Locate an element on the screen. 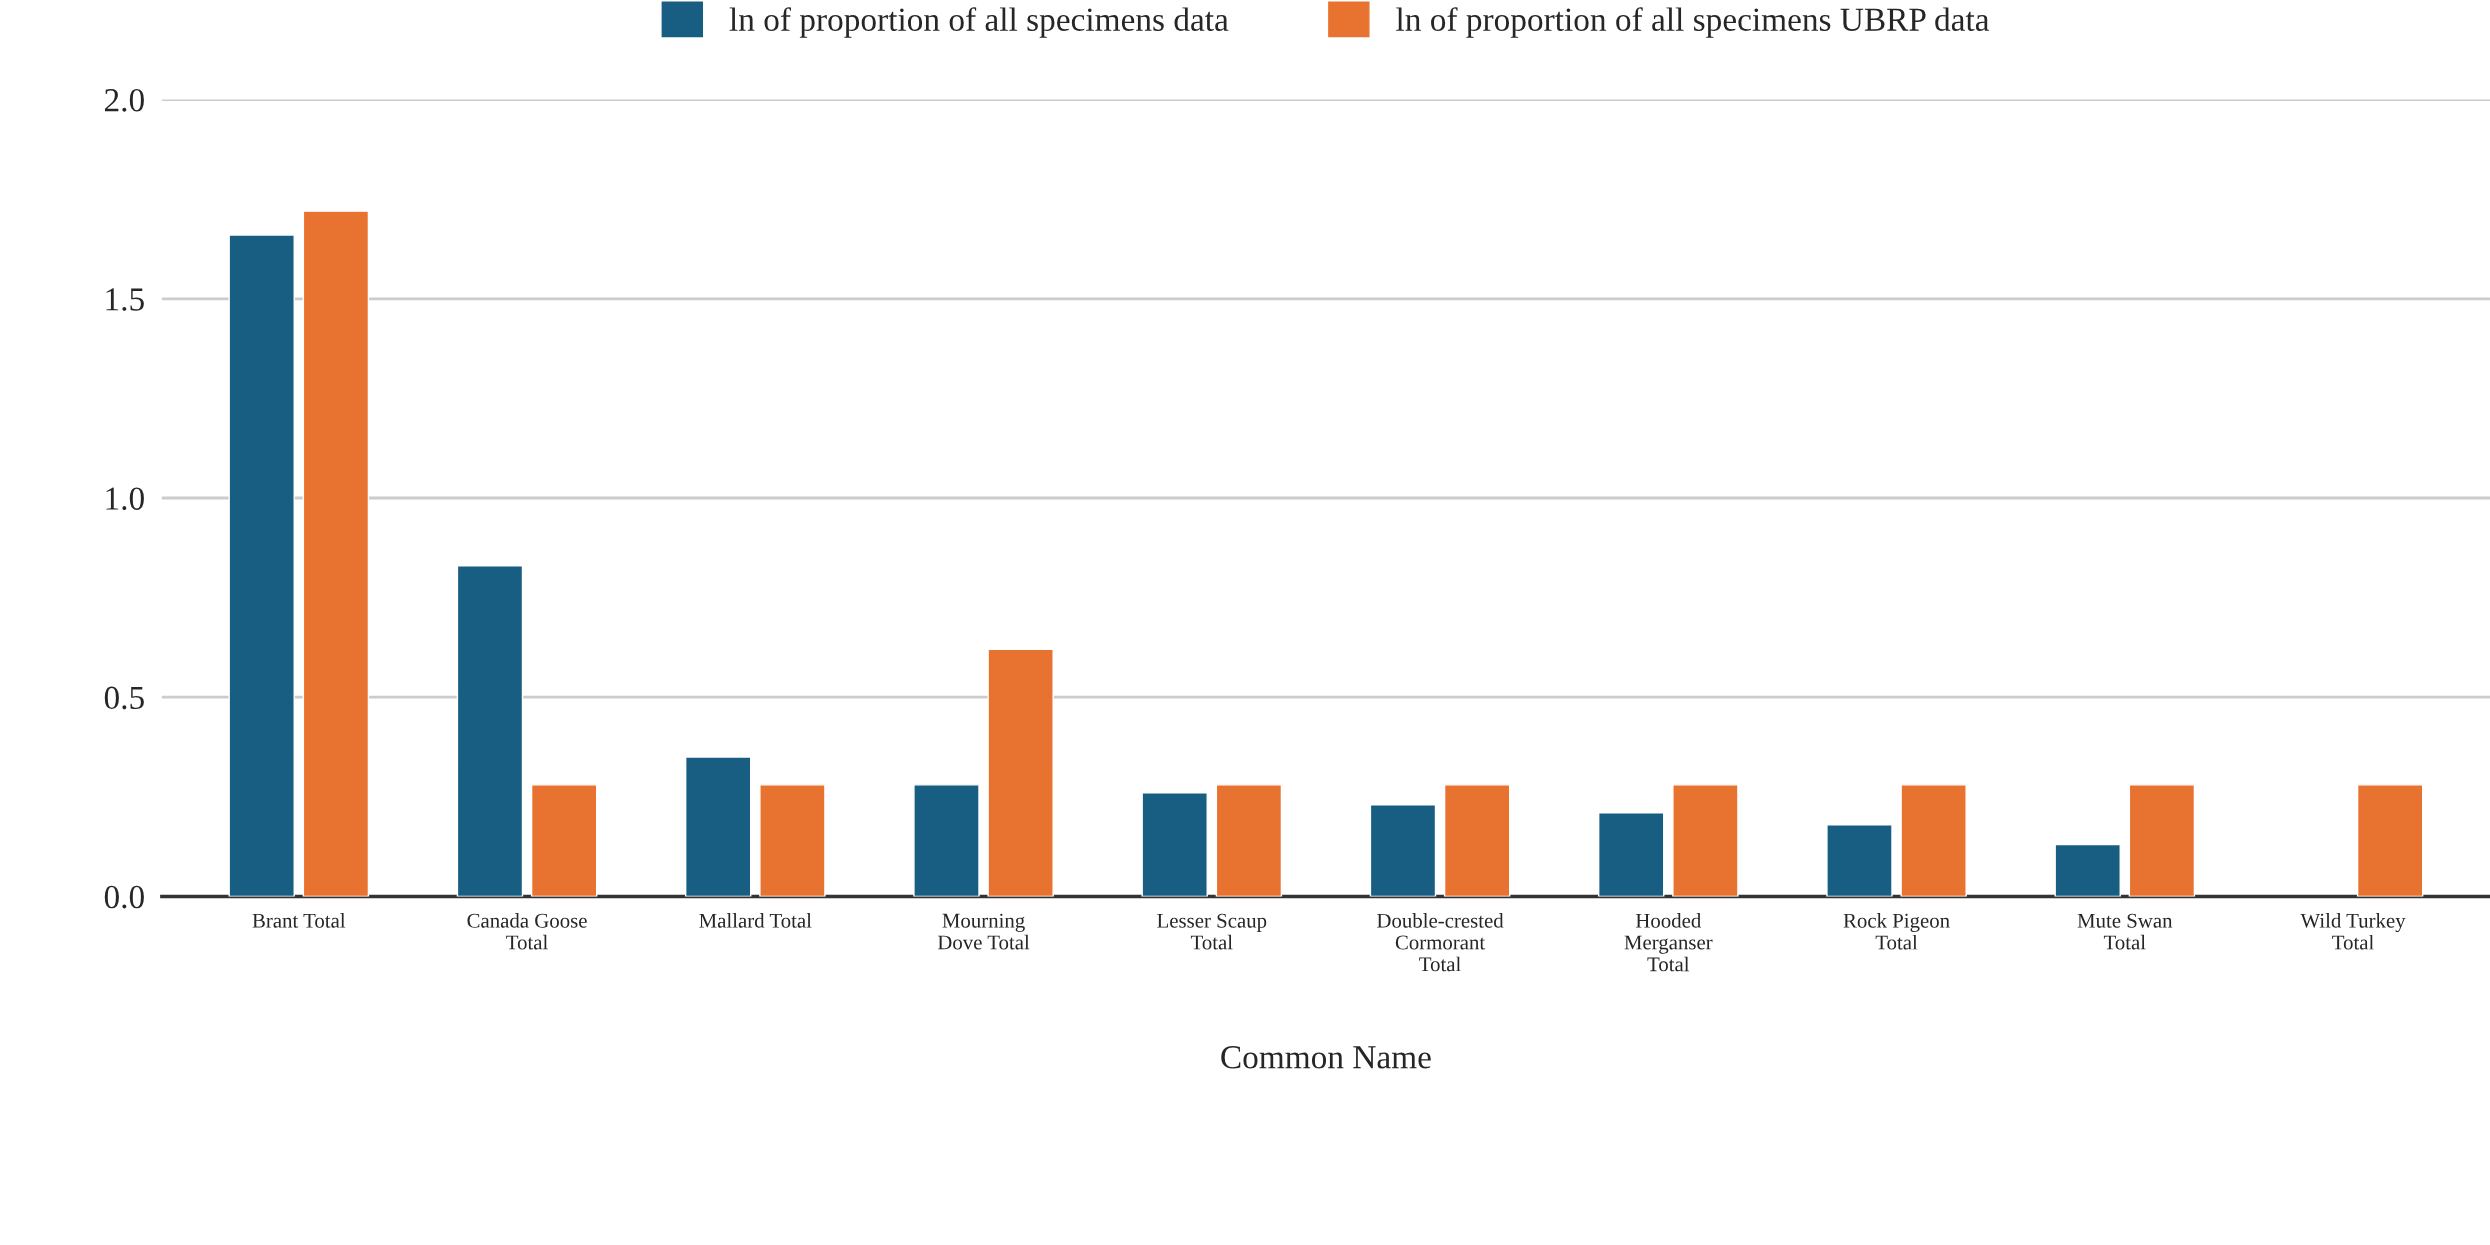 Image resolution: width=2490 pixels, height=1245 pixels. legend-label: ln of proportion of all specimens data is located at coordinates (979, 22).